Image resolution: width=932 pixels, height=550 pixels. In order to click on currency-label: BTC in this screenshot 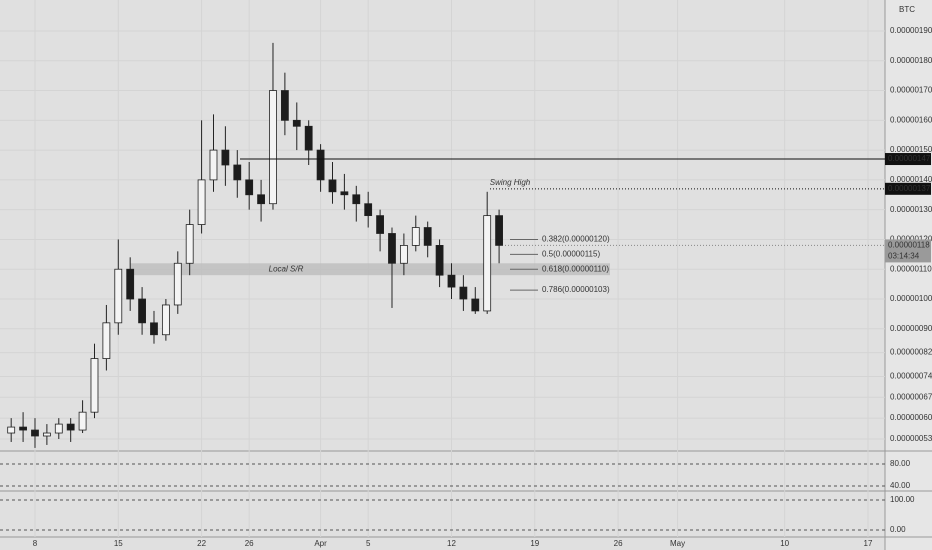, I will do `click(907, 9)`.